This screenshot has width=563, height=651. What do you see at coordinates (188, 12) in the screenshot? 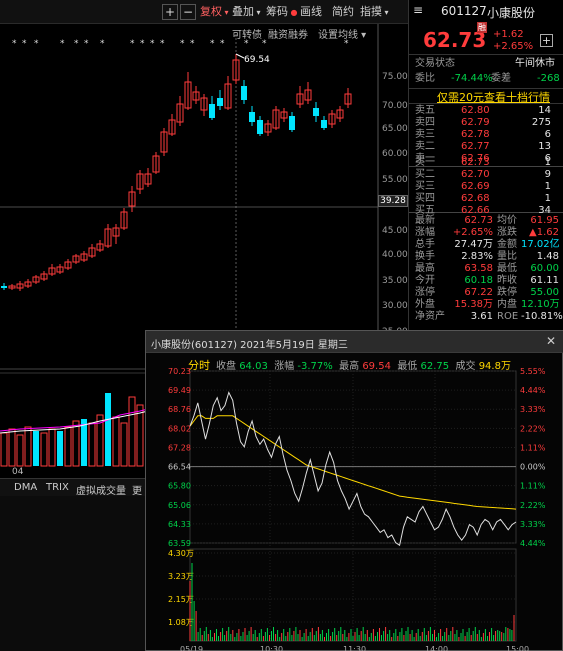
I see `zoom-out-button: −` at bounding box center [188, 12].